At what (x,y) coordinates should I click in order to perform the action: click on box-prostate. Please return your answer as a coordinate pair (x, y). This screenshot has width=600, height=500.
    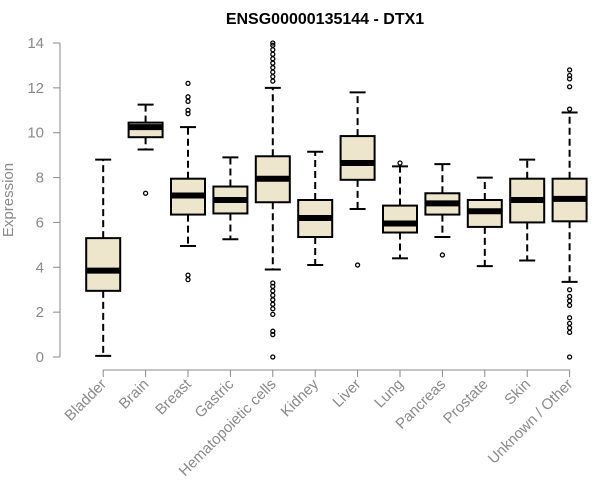
    Looking at the image, I should click on (484, 222).